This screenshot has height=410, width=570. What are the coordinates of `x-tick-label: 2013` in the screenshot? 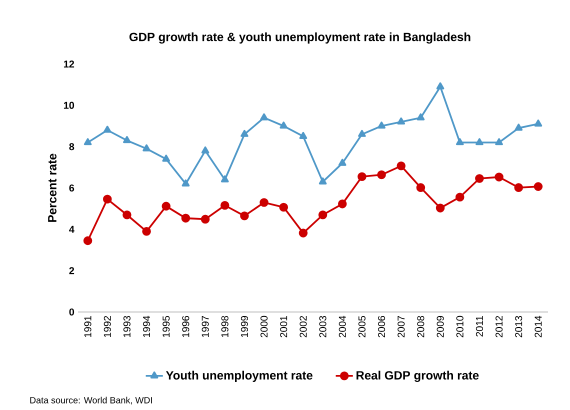 It's located at (518, 327).